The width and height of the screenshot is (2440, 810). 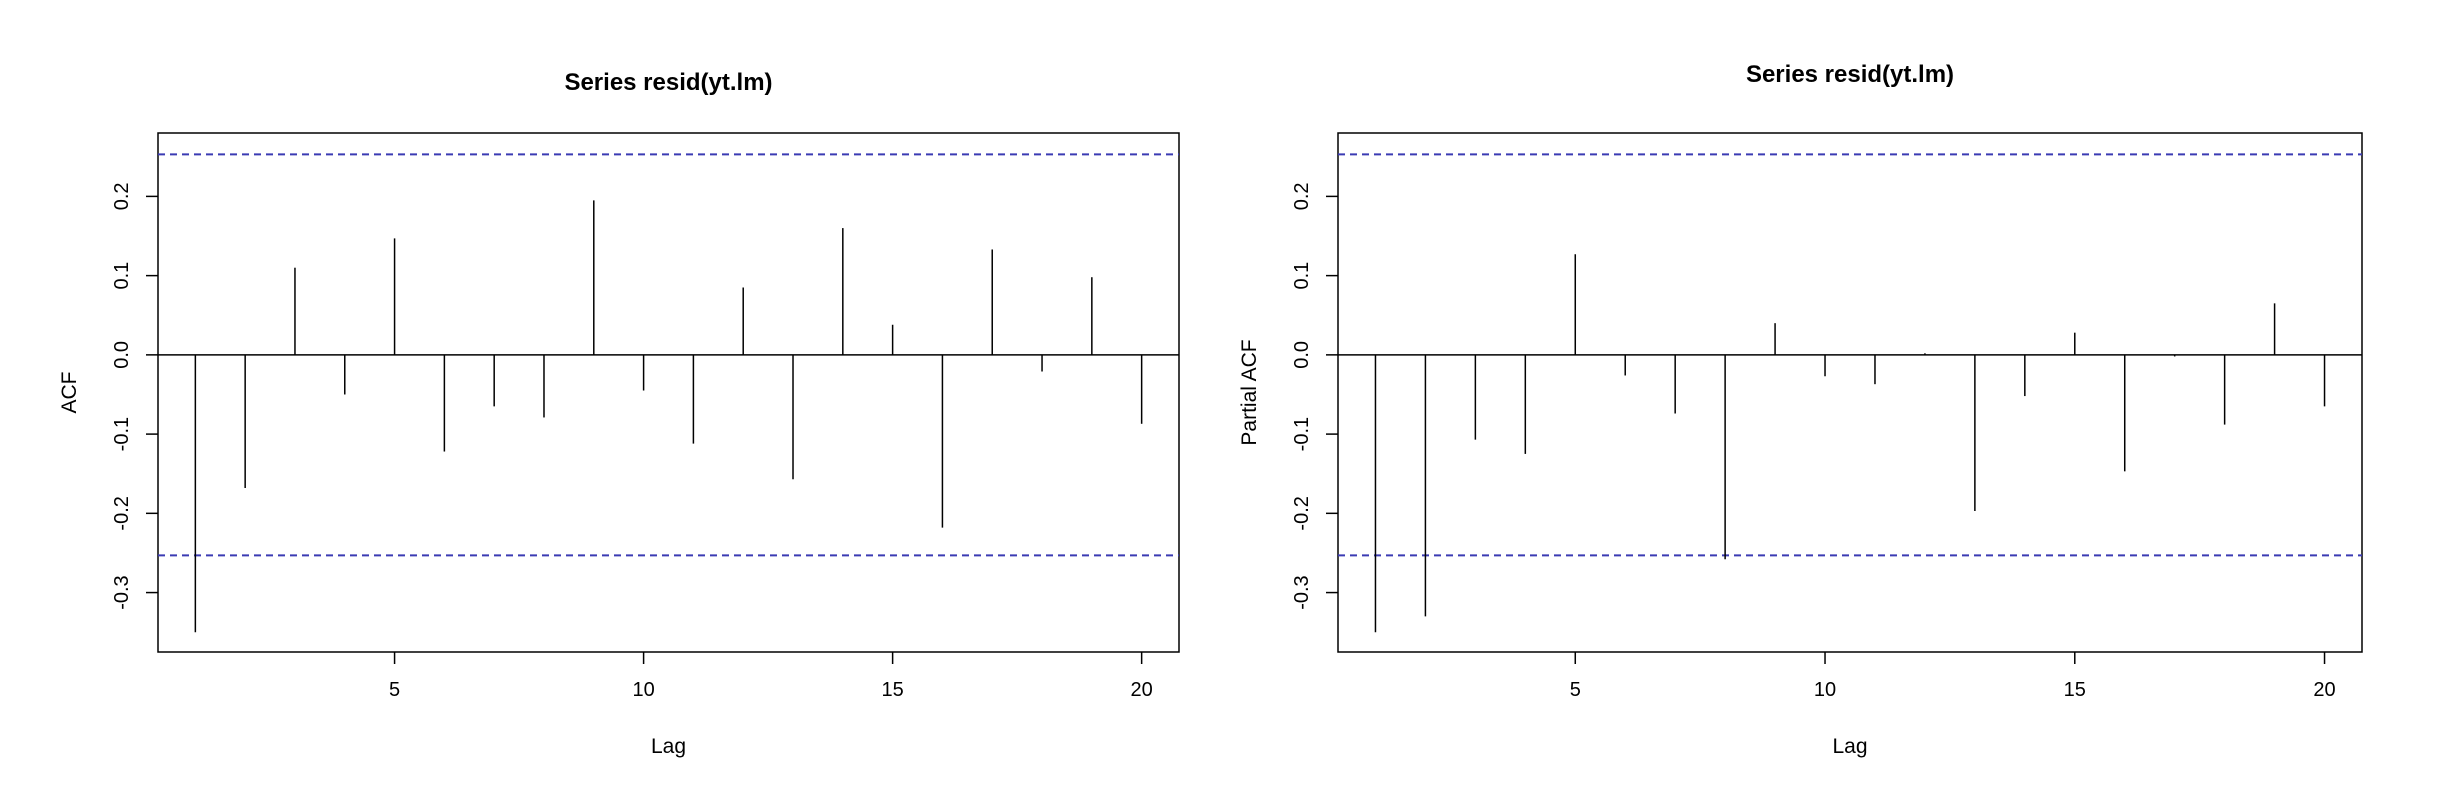 I want to click on y-axis-label: ACF, so click(x=69, y=393).